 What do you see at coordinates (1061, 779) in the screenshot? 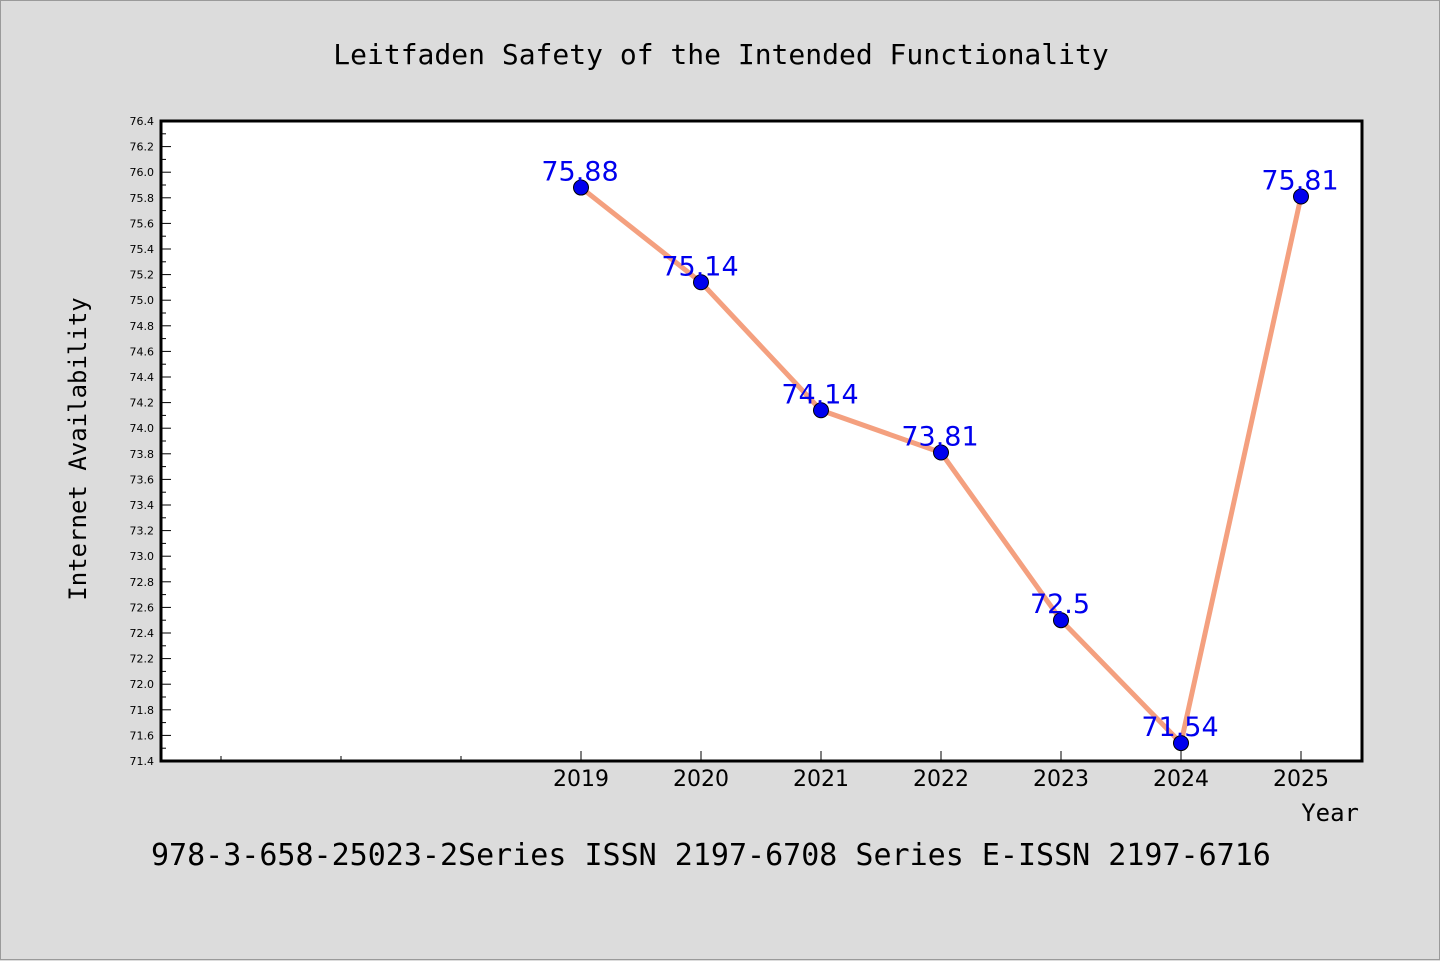
I see `x-tick-label: 2023` at bounding box center [1061, 779].